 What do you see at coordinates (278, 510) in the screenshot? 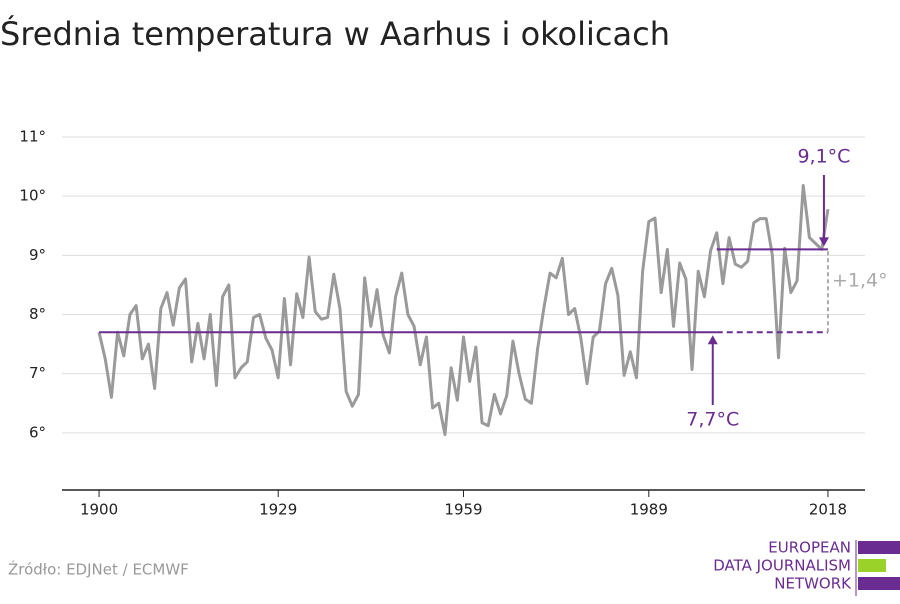
I see `x-tick-label: 1929` at bounding box center [278, 510].